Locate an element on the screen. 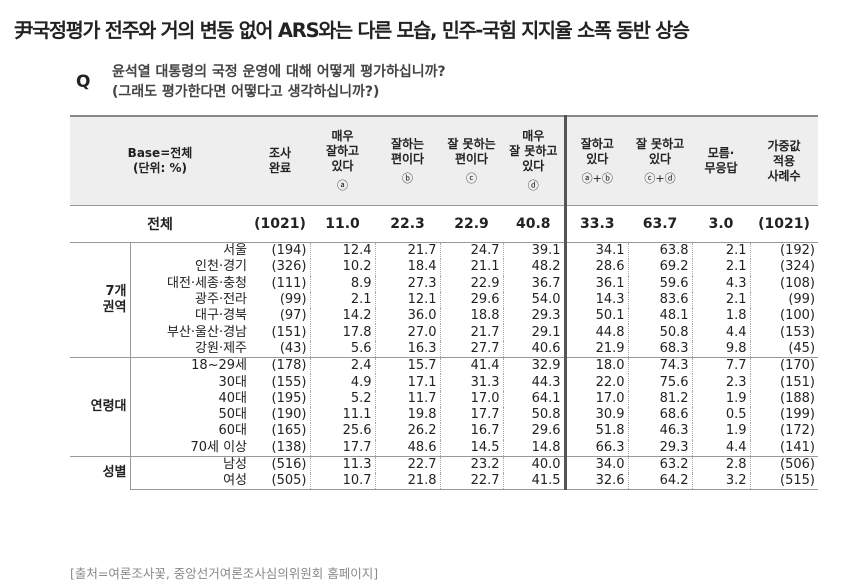 Image resolution: width=859 pixels, height=587 pixels. cell: 14.3 is located at coordinates (596, 300).